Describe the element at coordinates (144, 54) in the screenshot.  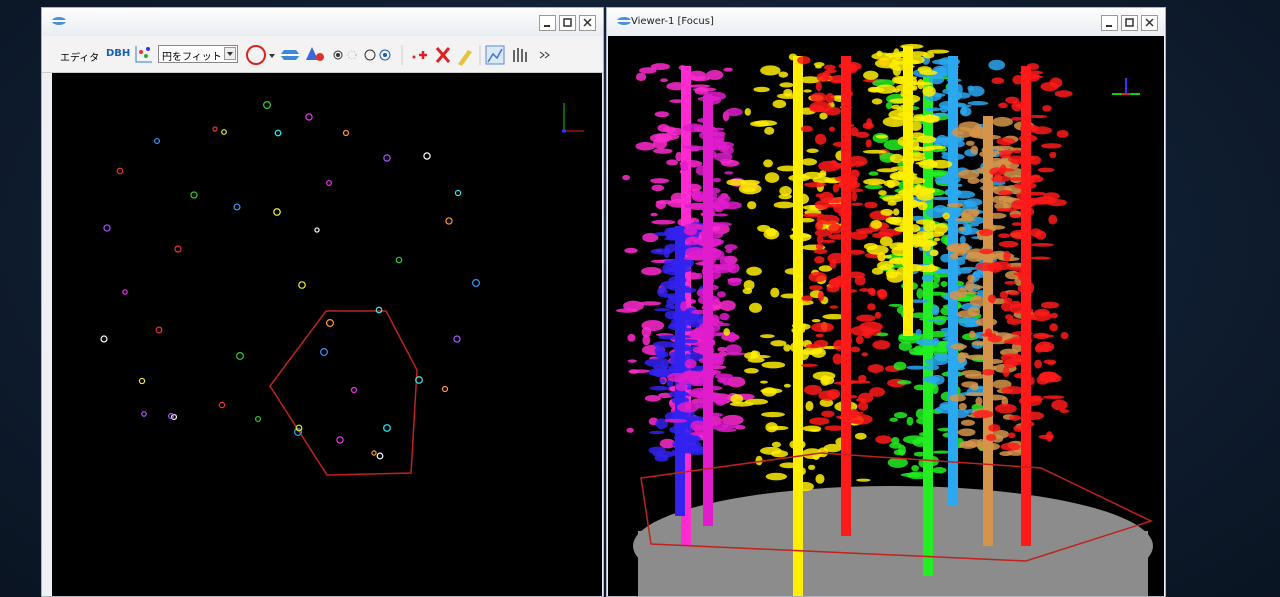
I see `scatter-icon` at that location.